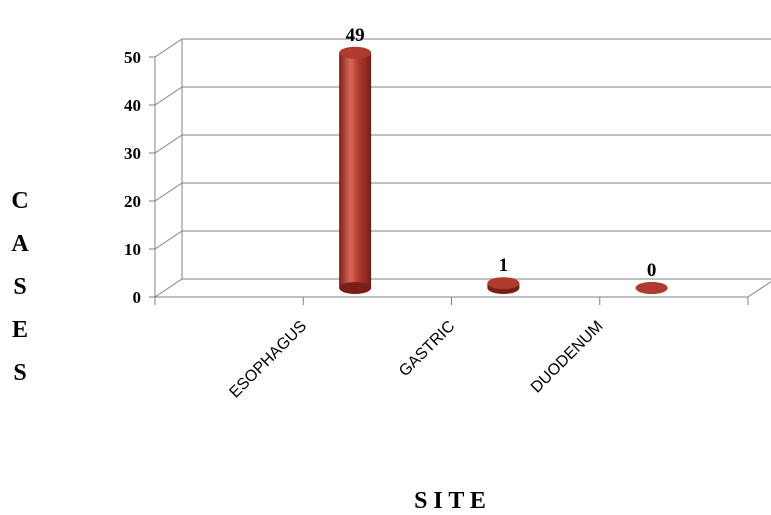 This screenshot has width=771, height=515. I want to click on y-tick-label: 0, so click(137, 297).